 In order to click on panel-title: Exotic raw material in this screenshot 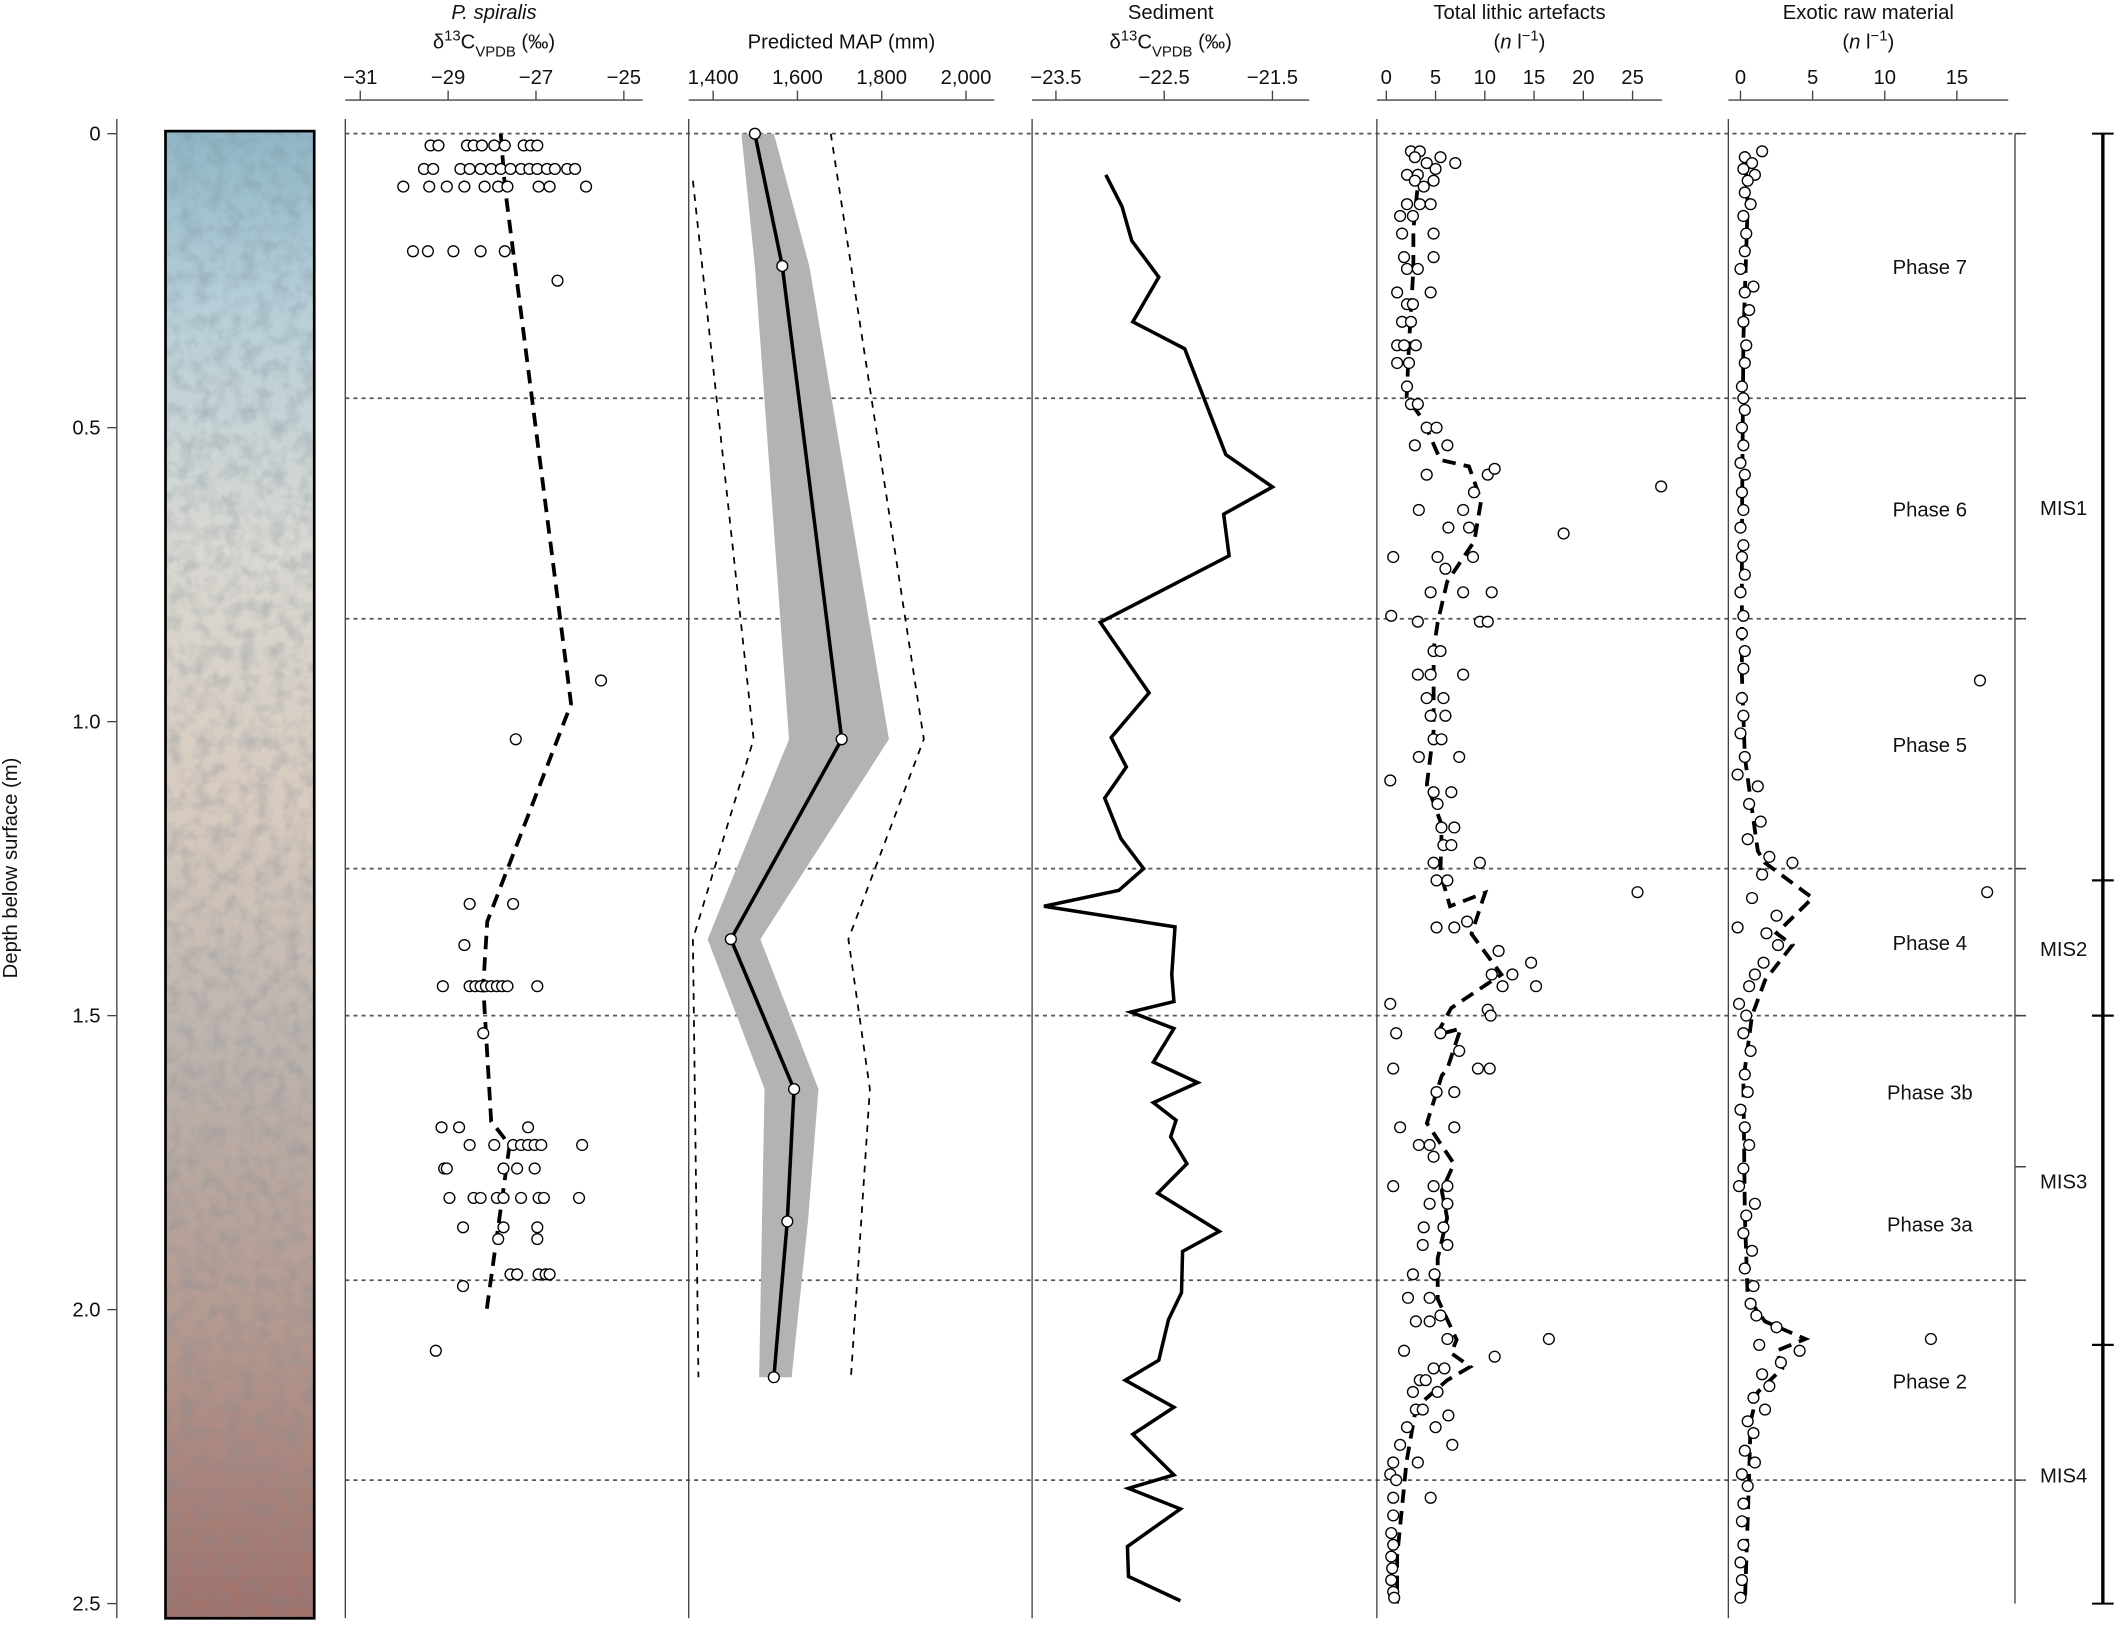, I will do `click(1868, 13)`.